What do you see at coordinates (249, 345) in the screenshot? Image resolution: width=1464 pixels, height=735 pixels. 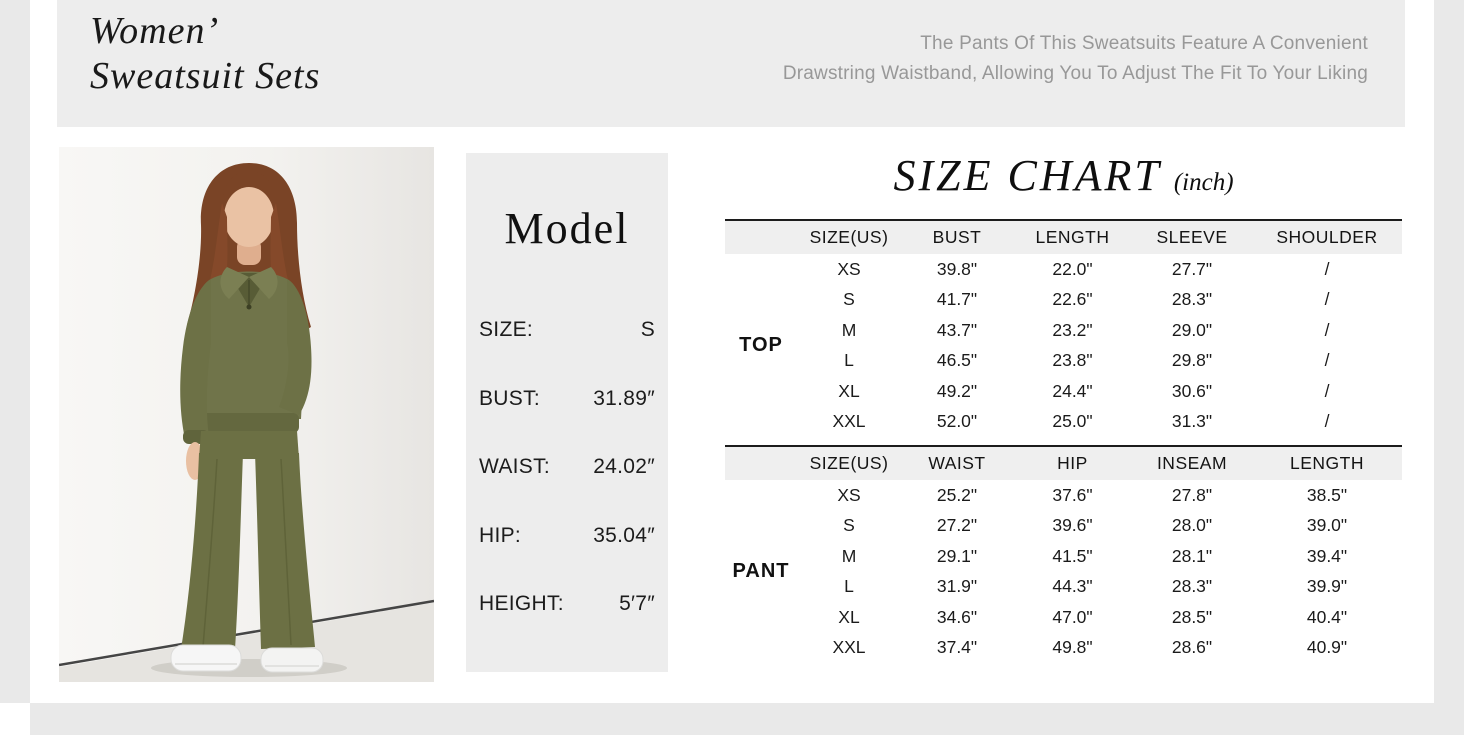 I see `sweatshirt` at bounding box center [249, 345].